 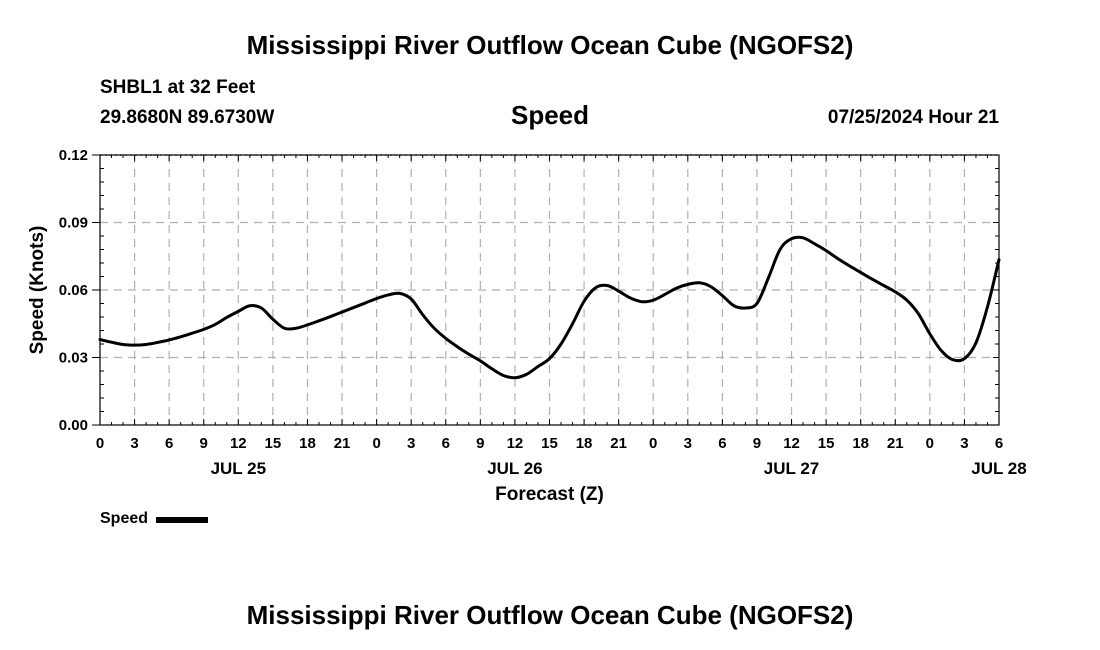 I want to click on legend-label: Speed, so click(x=124, y=518).